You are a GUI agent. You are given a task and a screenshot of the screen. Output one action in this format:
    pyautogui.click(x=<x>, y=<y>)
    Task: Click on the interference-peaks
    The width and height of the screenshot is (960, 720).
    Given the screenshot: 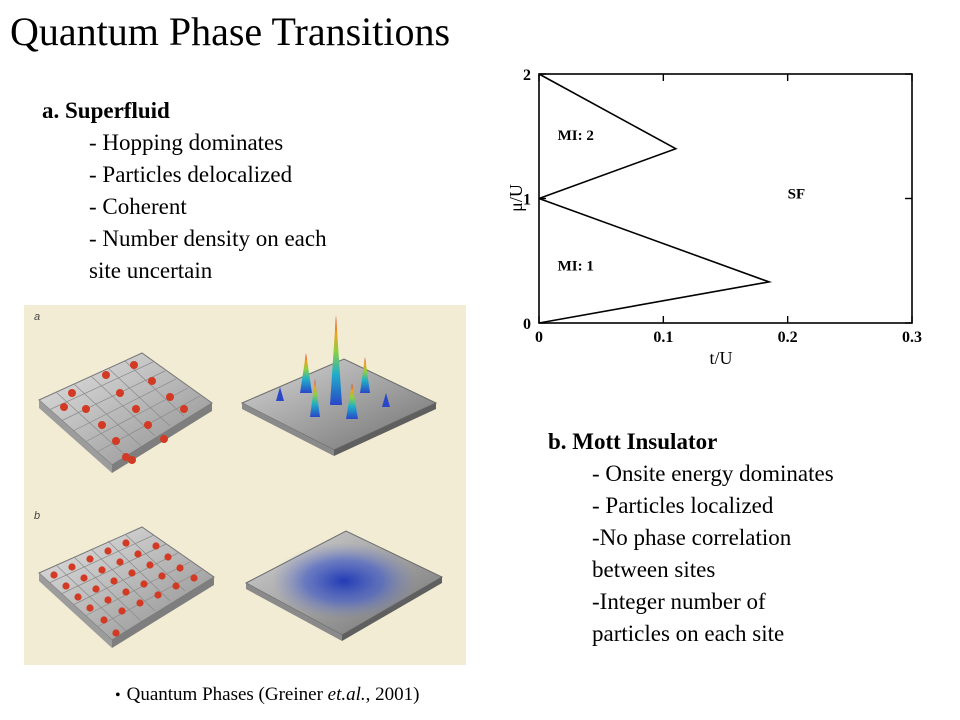 What is the action you would take?
    pyautogui.click(x=339, y=385)
    